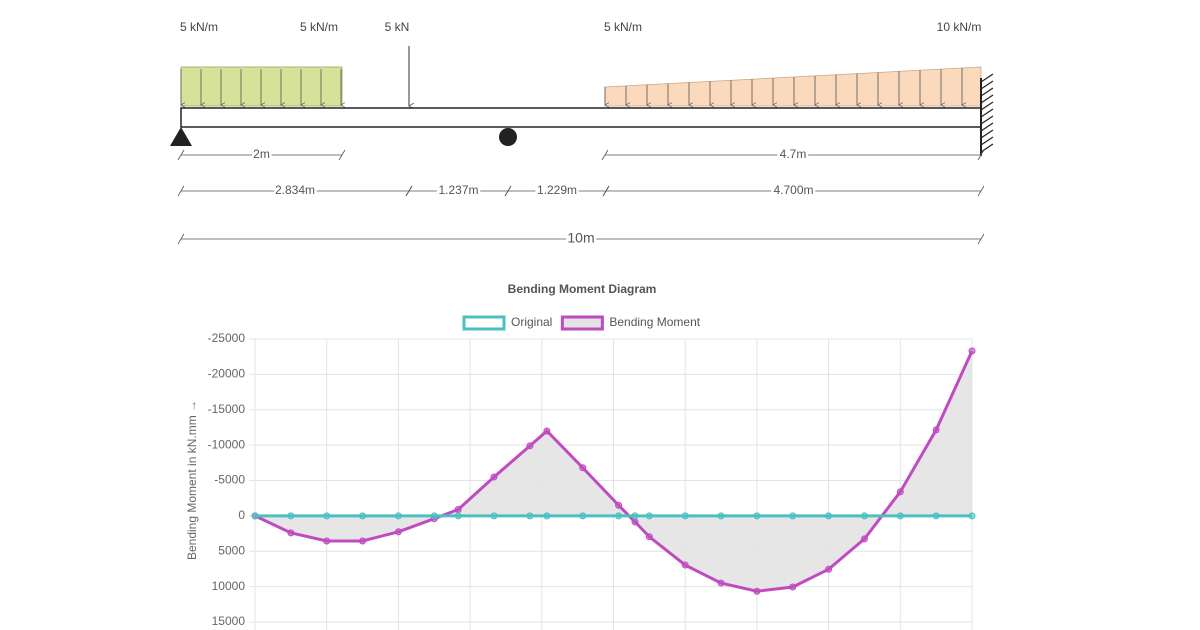 The image size is (1200, 630). Describe the element at coordinates (397, 27) in the screenshot. I see `load-label: 5 kN` at that location.